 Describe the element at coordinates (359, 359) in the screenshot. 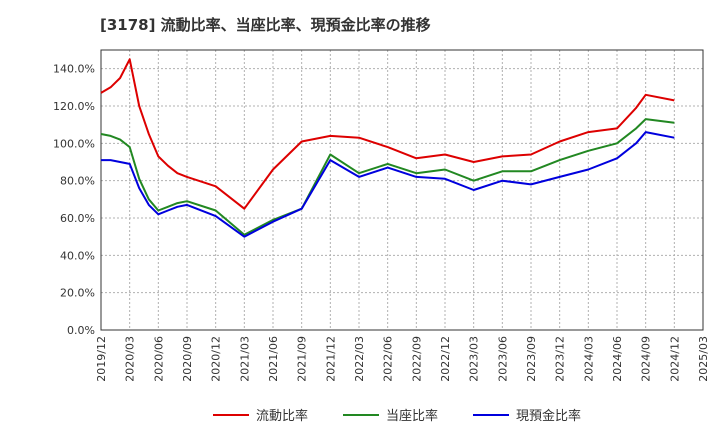

I see `x-tick-label: 2022/03` at that location.